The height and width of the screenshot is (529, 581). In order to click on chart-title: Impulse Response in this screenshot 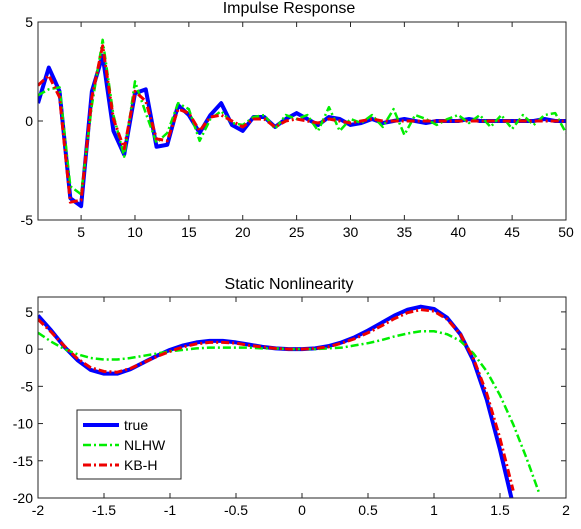, I will do `click(289, 8)`.